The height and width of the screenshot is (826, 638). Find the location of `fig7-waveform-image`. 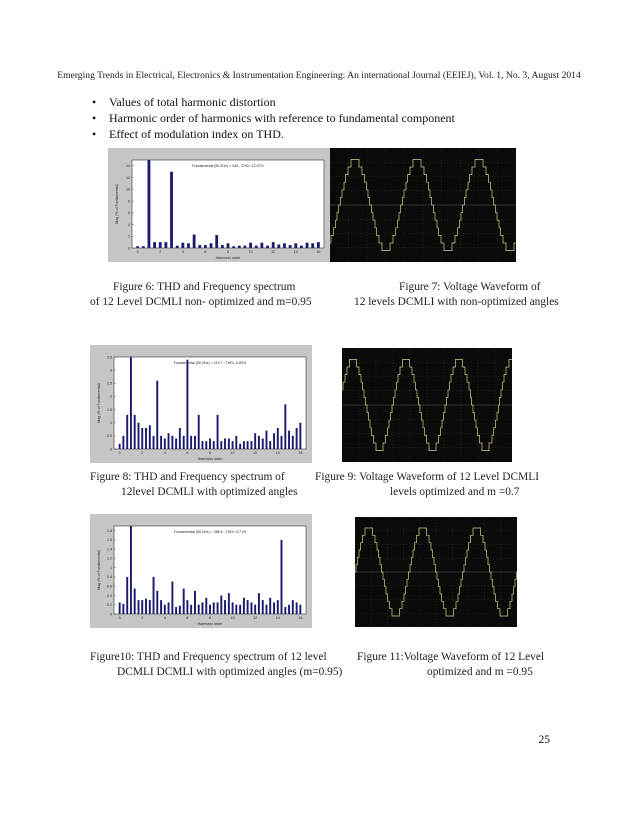

fig7-waveform-image is located at coordinates (423, 205).